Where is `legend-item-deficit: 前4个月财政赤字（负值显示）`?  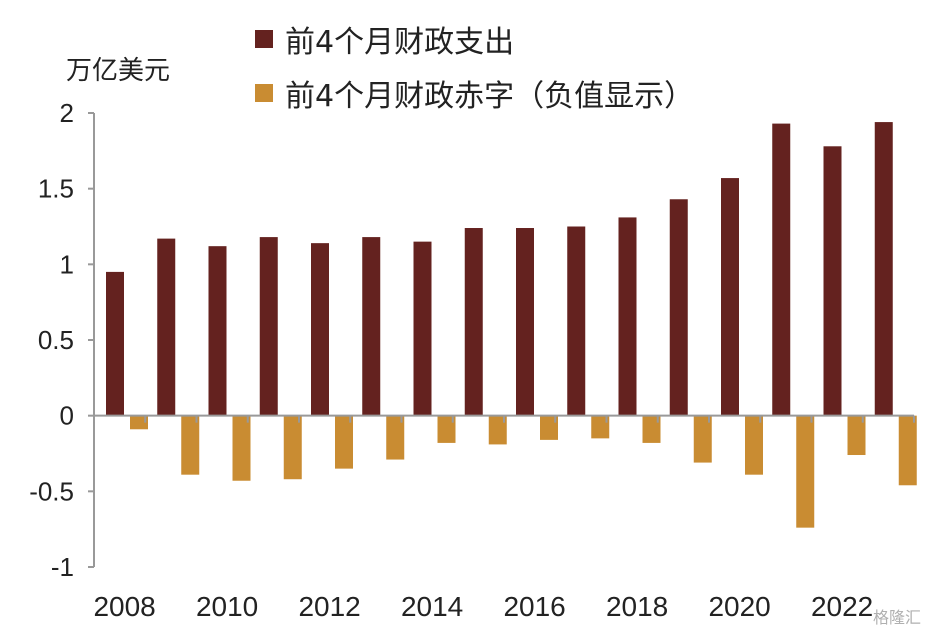 legend-item-deficit: 前4个月财政赤字（负值显示） is located at coordinates (474, 93).